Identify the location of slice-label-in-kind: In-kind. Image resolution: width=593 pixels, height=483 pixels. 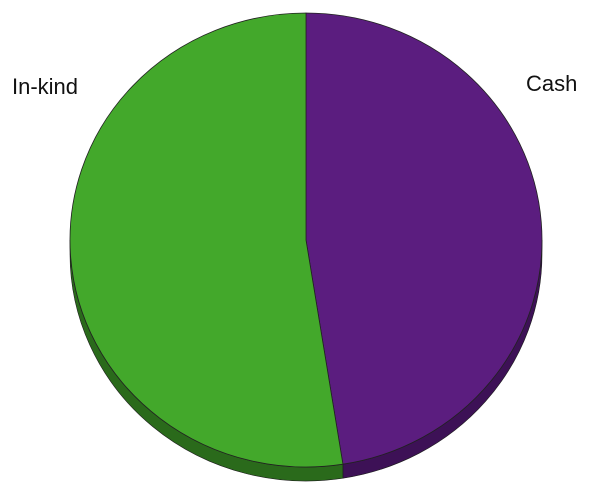
(45, 86).